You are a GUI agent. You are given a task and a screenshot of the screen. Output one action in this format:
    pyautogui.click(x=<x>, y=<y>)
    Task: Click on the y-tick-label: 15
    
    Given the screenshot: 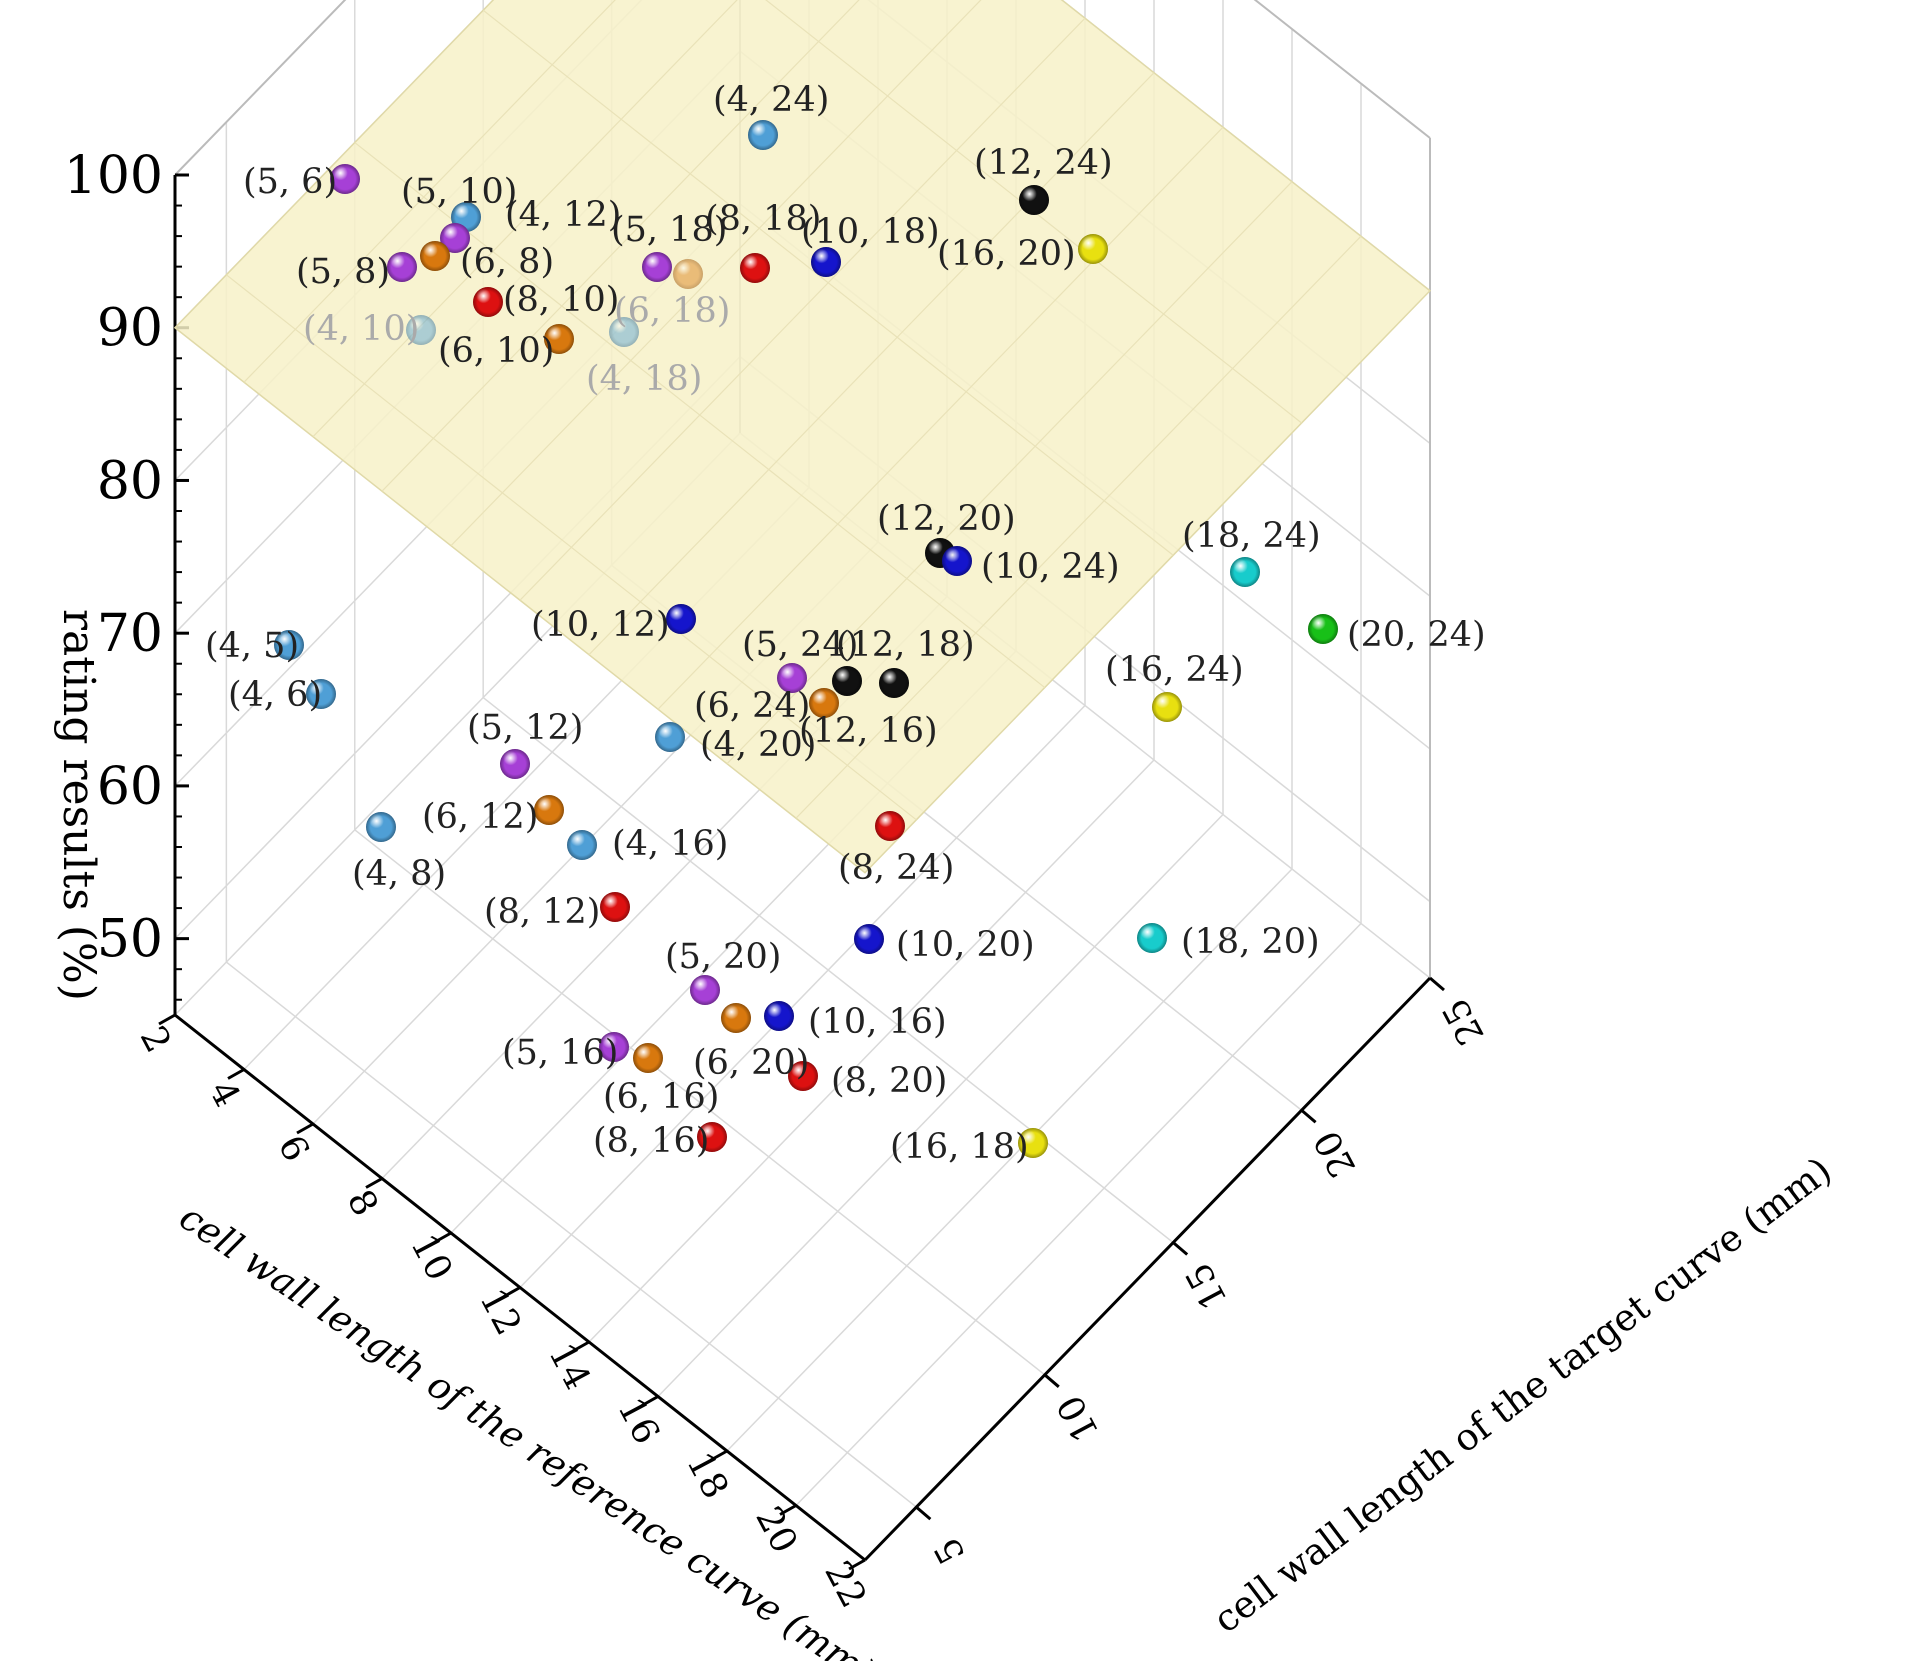 What is the action you would take?
    pyautogui.click(x=1207, y=1286)
    